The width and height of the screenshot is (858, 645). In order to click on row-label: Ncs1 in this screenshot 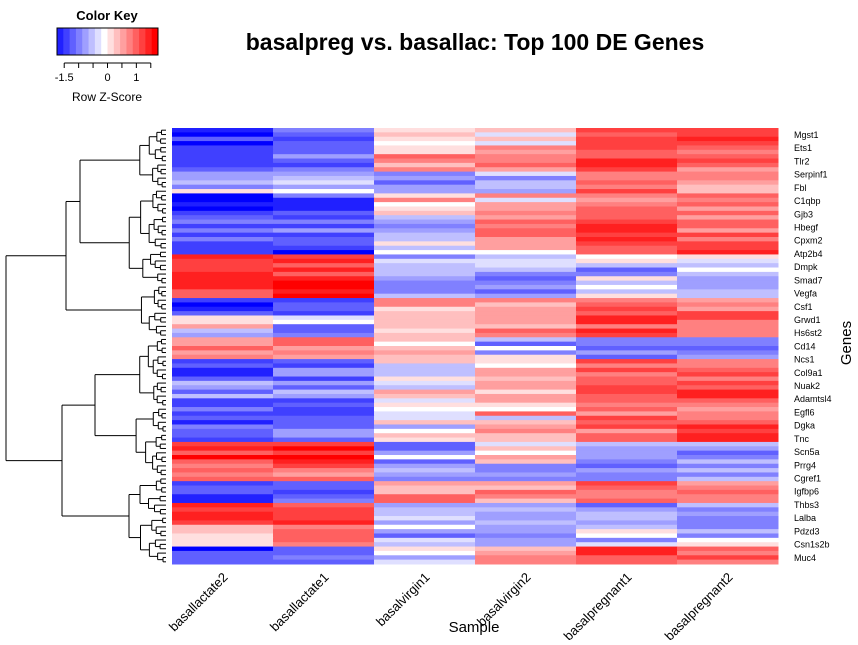, I will do `click(804, 360)`.